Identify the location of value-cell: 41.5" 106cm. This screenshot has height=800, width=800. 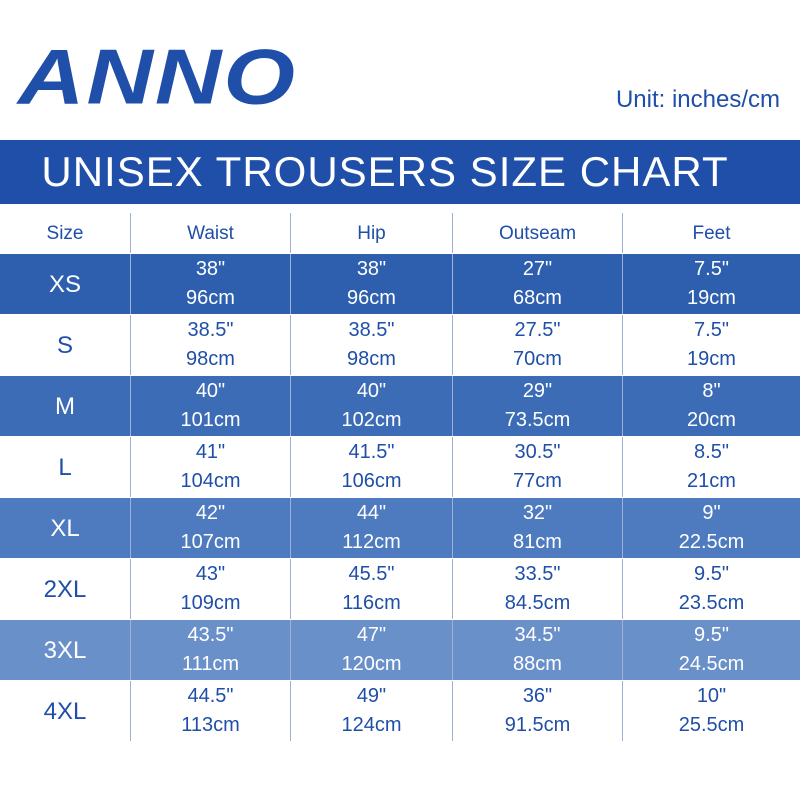
(371, 467).